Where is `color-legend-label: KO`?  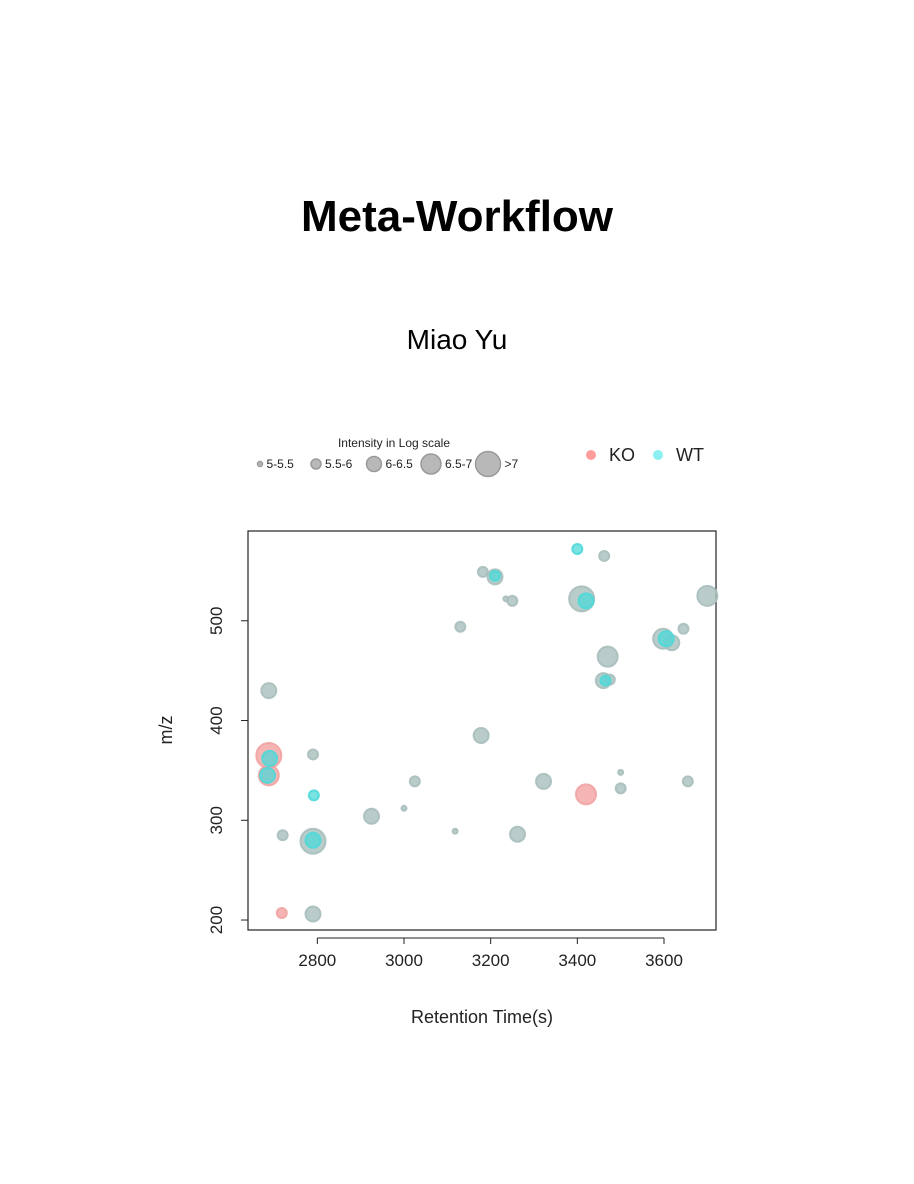 color-legend-label: KO is located at coordinates (622, 455).